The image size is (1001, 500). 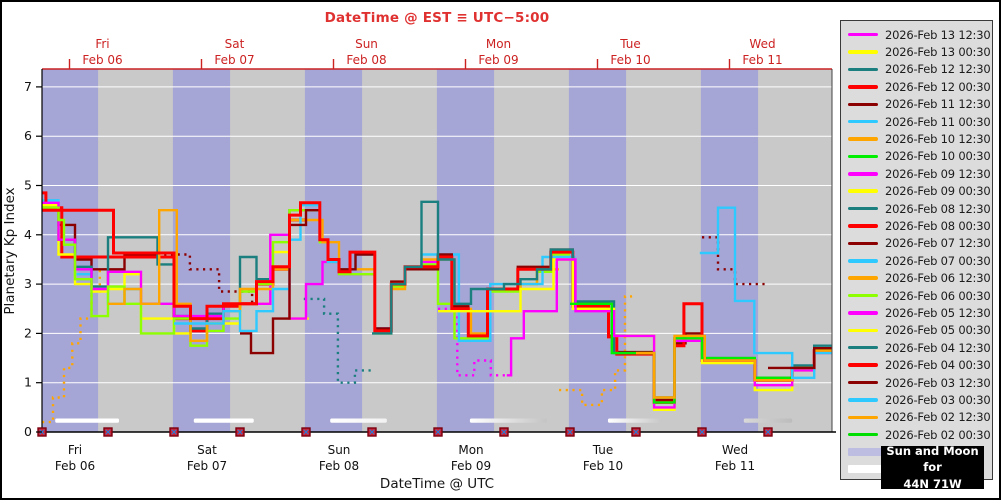 I want to click on legend-item-sun-band-swatch, so click(x=916, y=451).